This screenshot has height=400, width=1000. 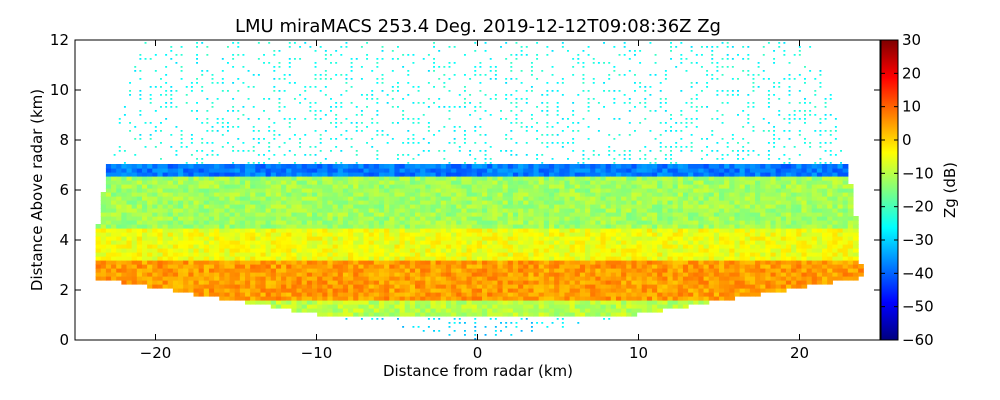 What do you see at coordinates (340, 198) in the screenshot?
I see `heatmap-cell-1950` at bounding box center [340, 198].